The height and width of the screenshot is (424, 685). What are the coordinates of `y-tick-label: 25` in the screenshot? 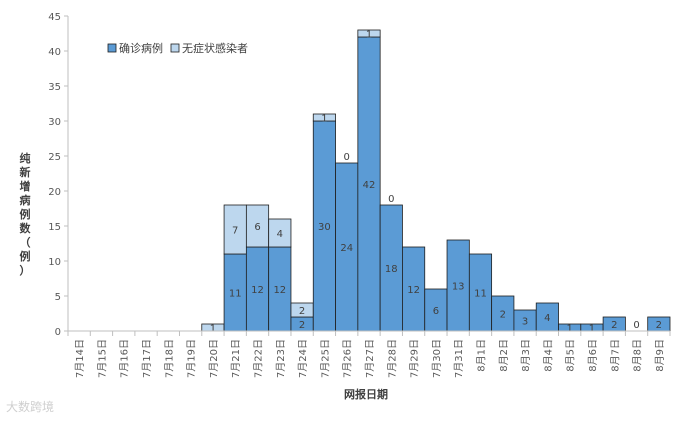 It's located at (54, 157).